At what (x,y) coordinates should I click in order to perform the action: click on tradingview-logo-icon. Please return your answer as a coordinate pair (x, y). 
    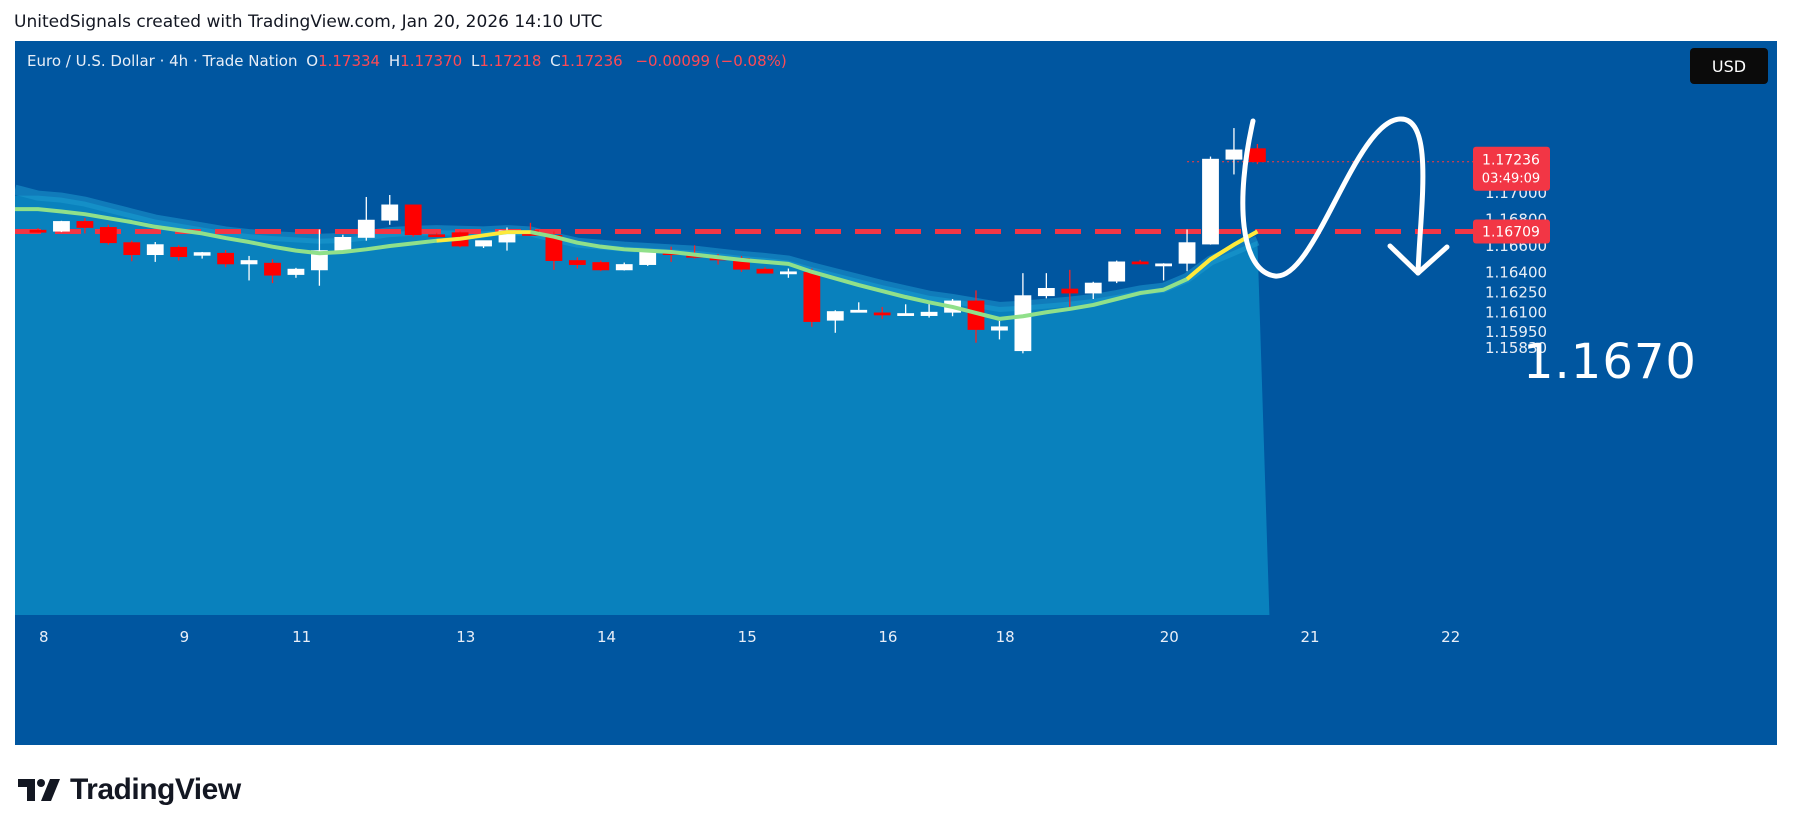
    Looking at the image, I should click on (39, 790).